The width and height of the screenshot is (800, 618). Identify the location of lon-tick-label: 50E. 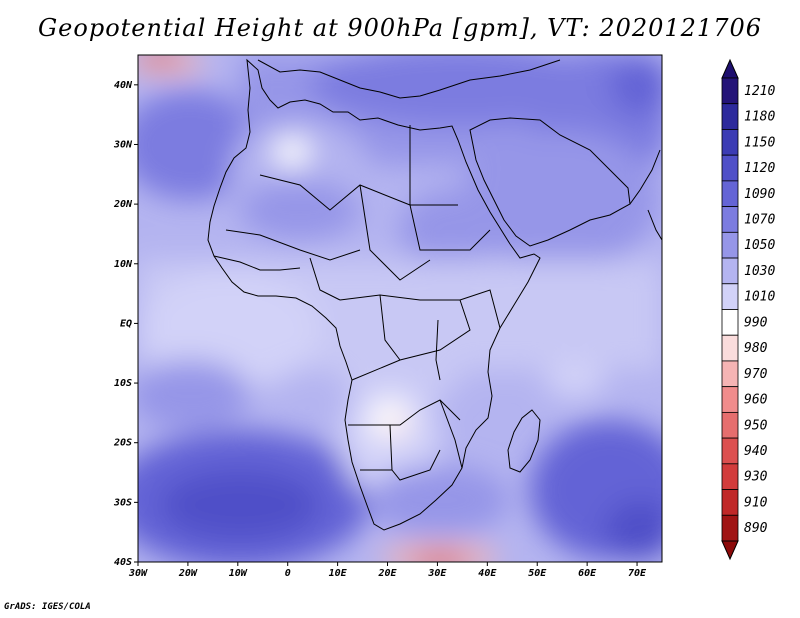
(537, 573).